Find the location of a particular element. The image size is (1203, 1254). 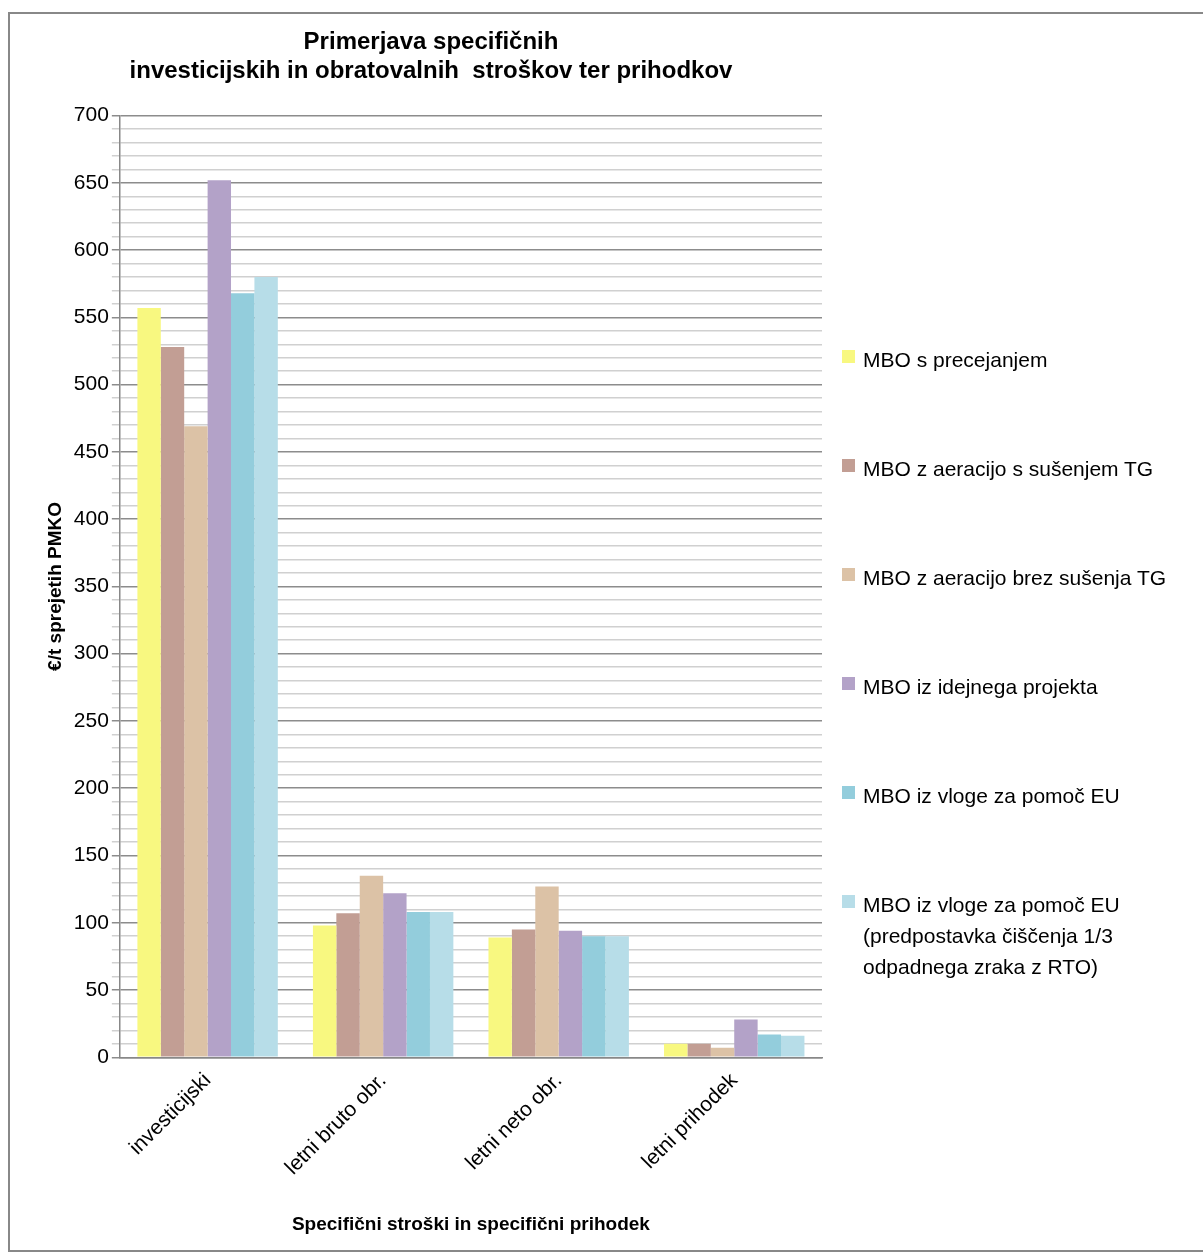

y-tick-label: 50 is located at coordinates (97, 988).